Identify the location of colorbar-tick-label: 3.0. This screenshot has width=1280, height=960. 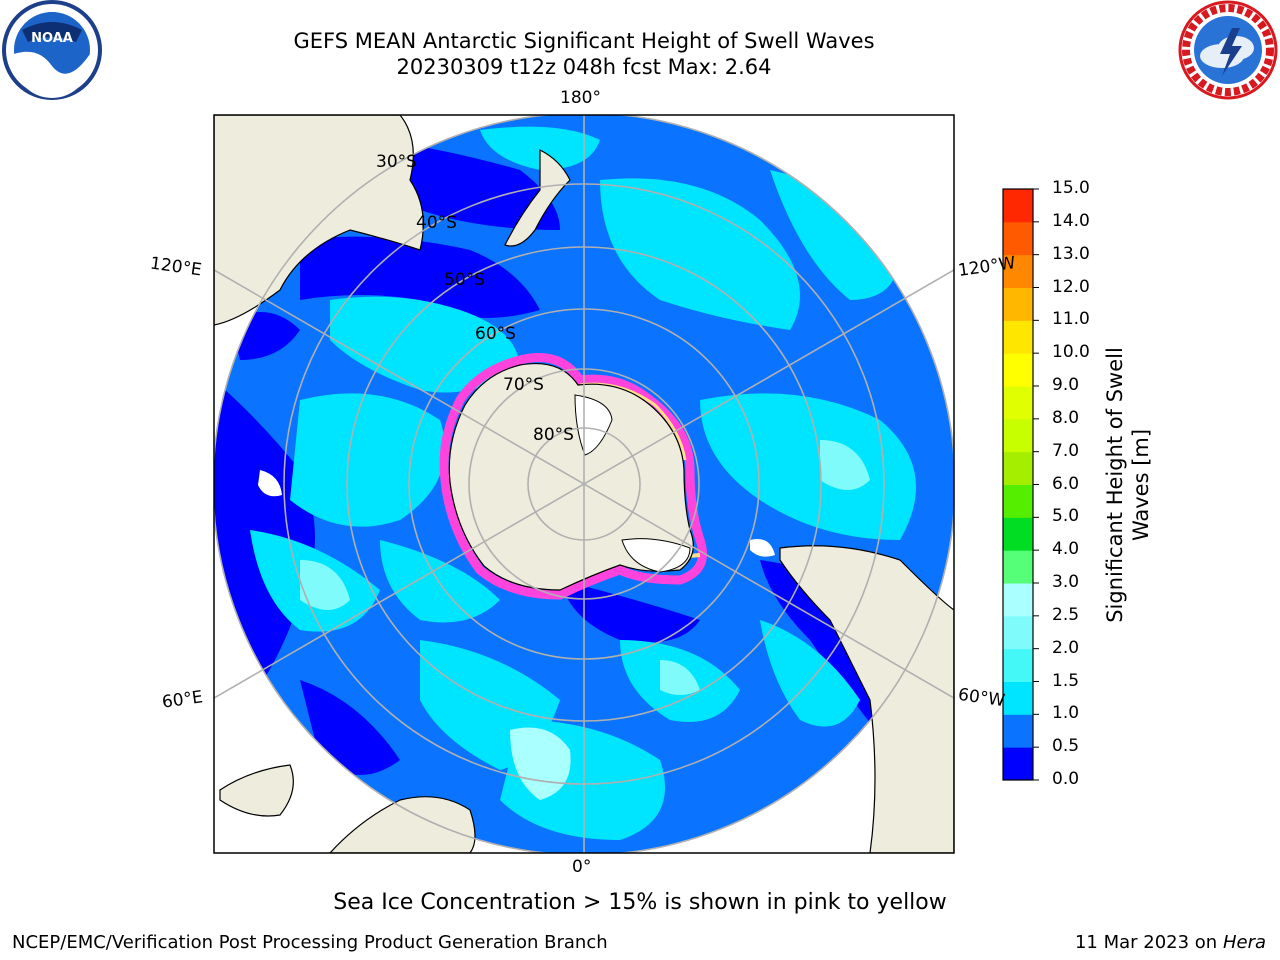
(1066, 582).